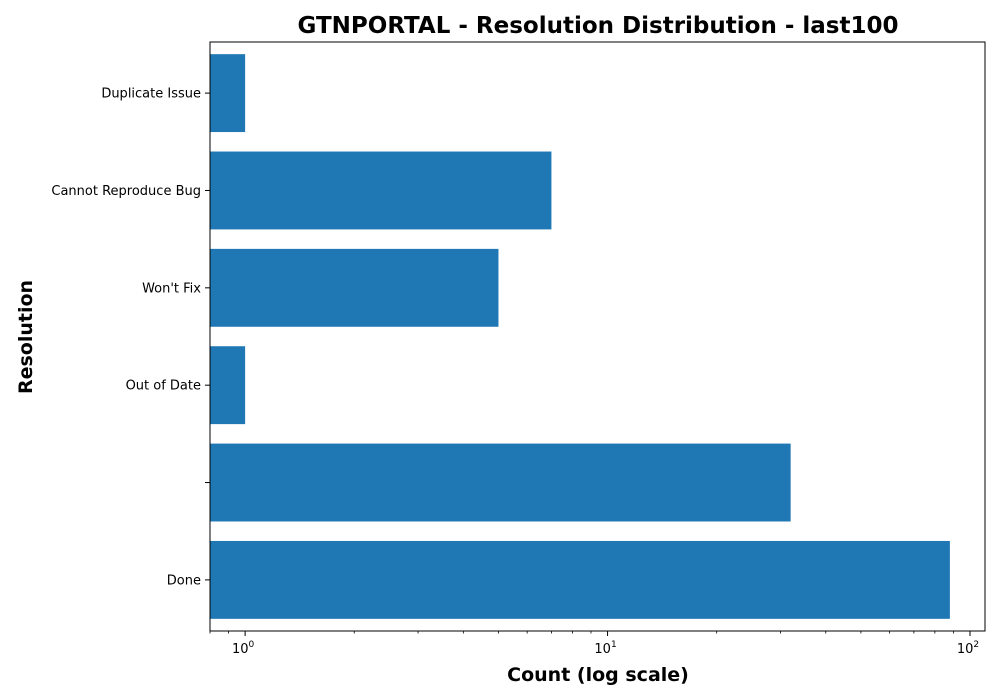 This screenshot has height=700, width=1000. What do you see at coordinates (151, 94) in the screenshot?
I see `y-tick-label: Duplicate Issue` at bounding box center [151, 94].